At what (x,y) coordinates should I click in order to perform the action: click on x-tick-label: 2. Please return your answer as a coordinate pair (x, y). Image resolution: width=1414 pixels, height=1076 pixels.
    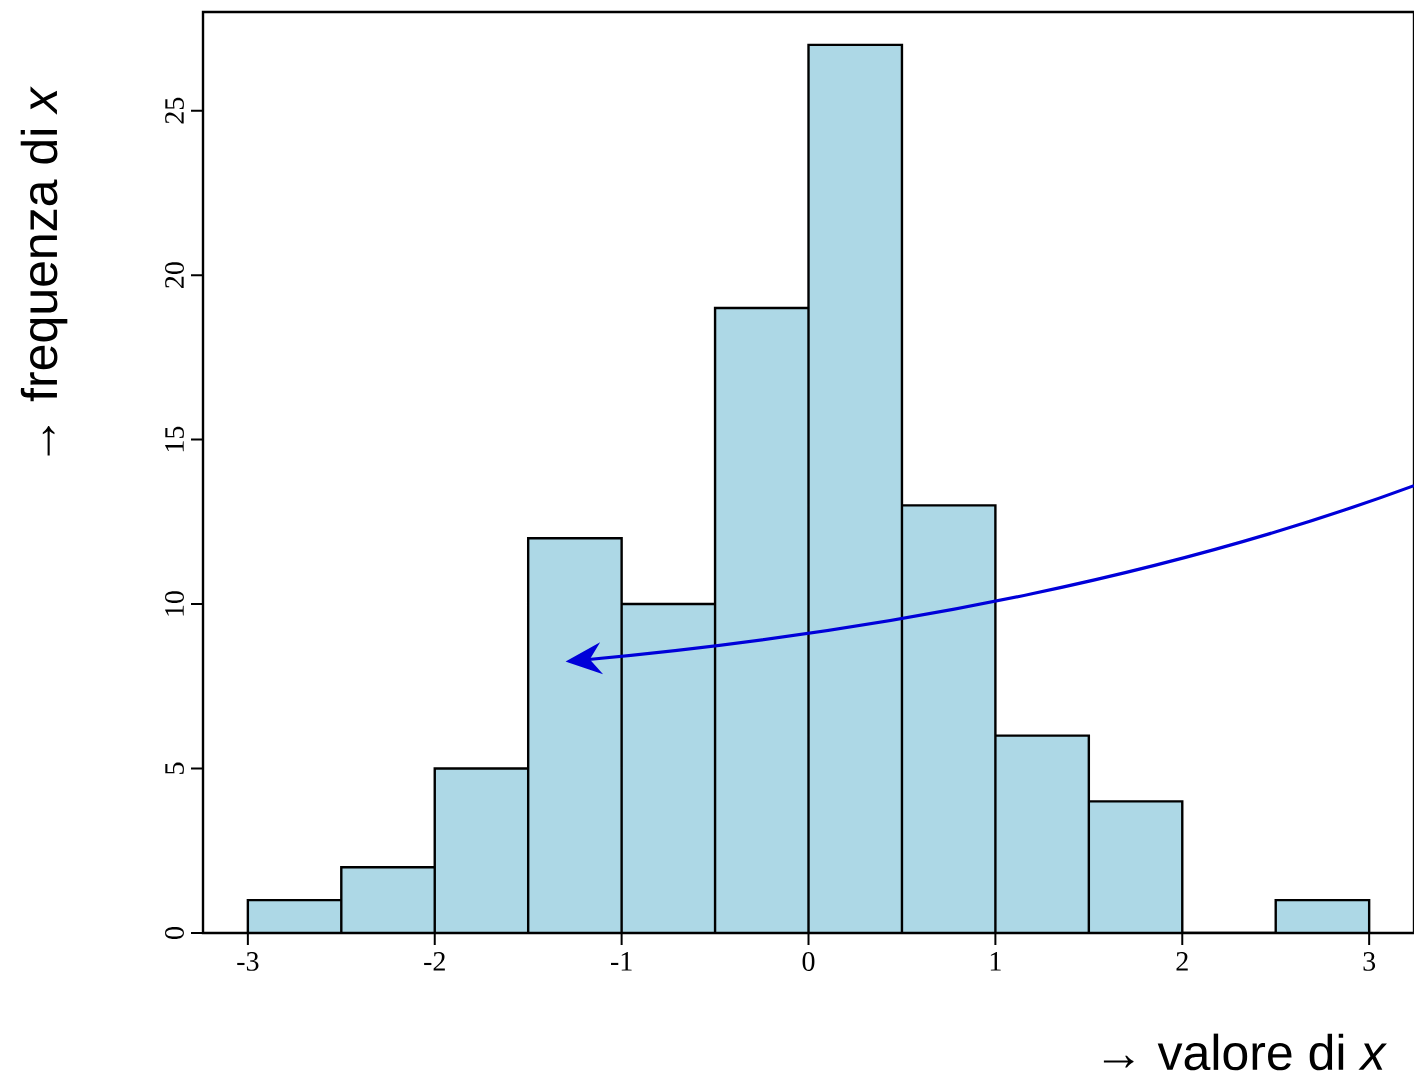
    Looking at the image, I should click on (1182, 961).